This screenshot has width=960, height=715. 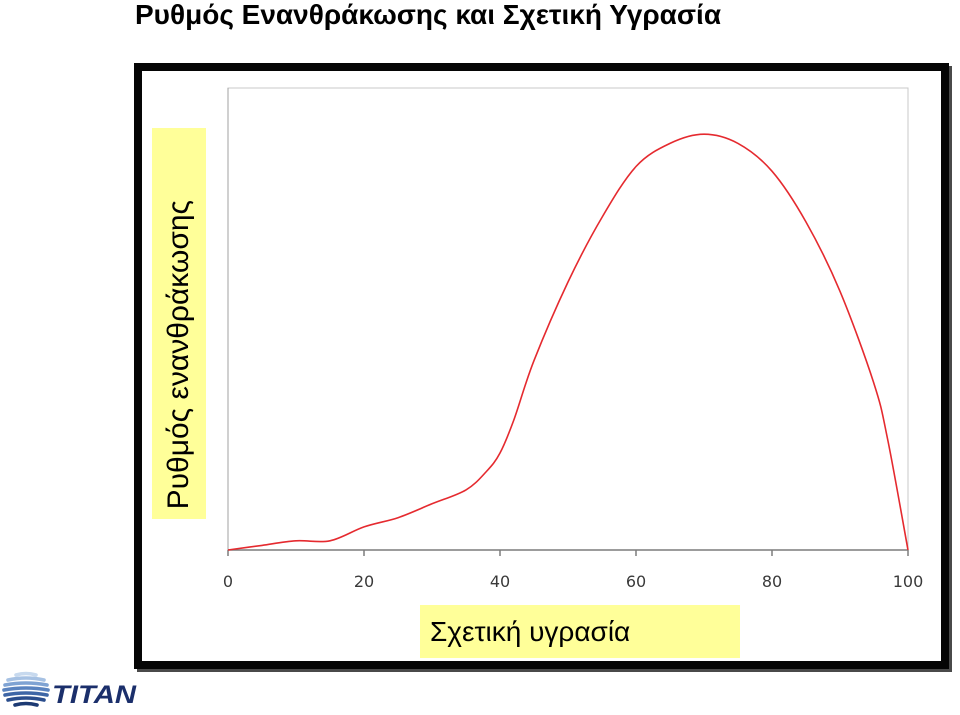 What do you see at coordinates (94, 695) in the screenshot?
I see `logo-wordmark: TITAN` at bounding box center [94, 695].